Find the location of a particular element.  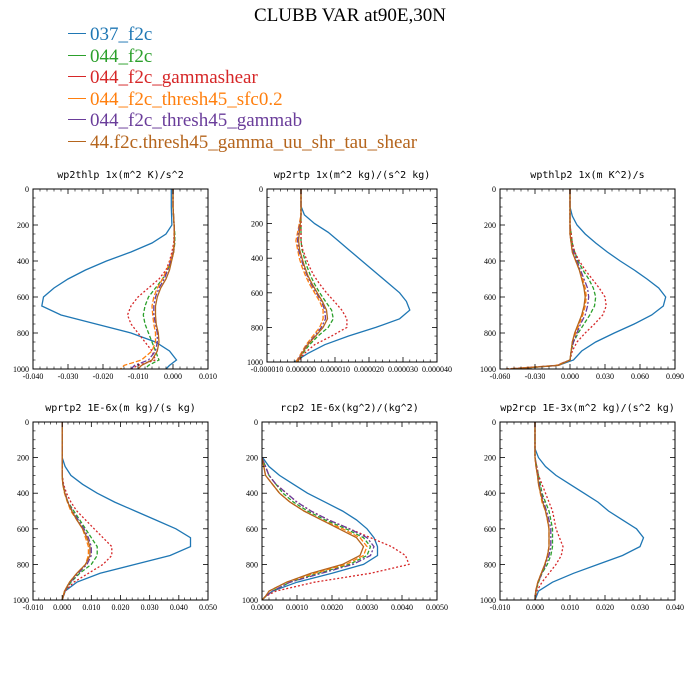

x-tick-label: 0.0040 is located at coordinates (402, 607).